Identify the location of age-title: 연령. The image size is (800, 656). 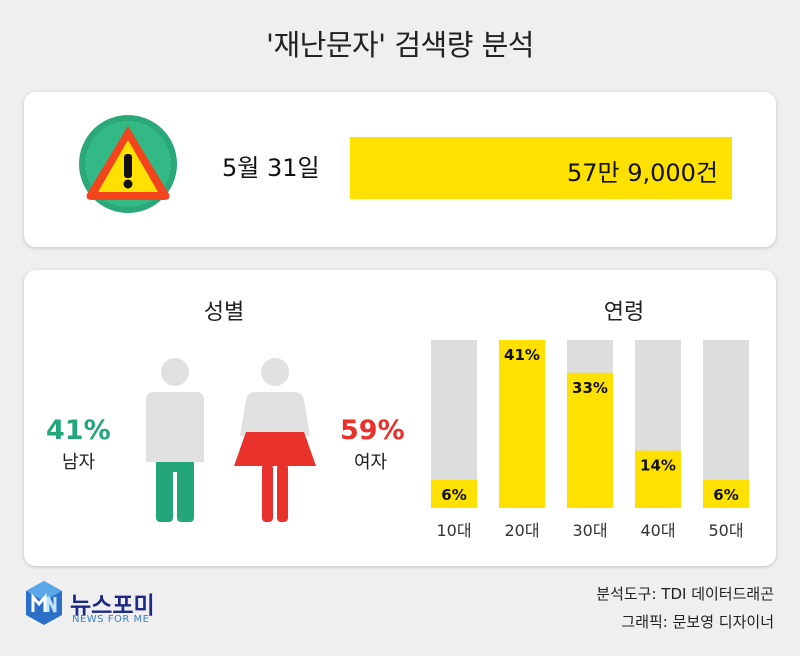
(624, 312).